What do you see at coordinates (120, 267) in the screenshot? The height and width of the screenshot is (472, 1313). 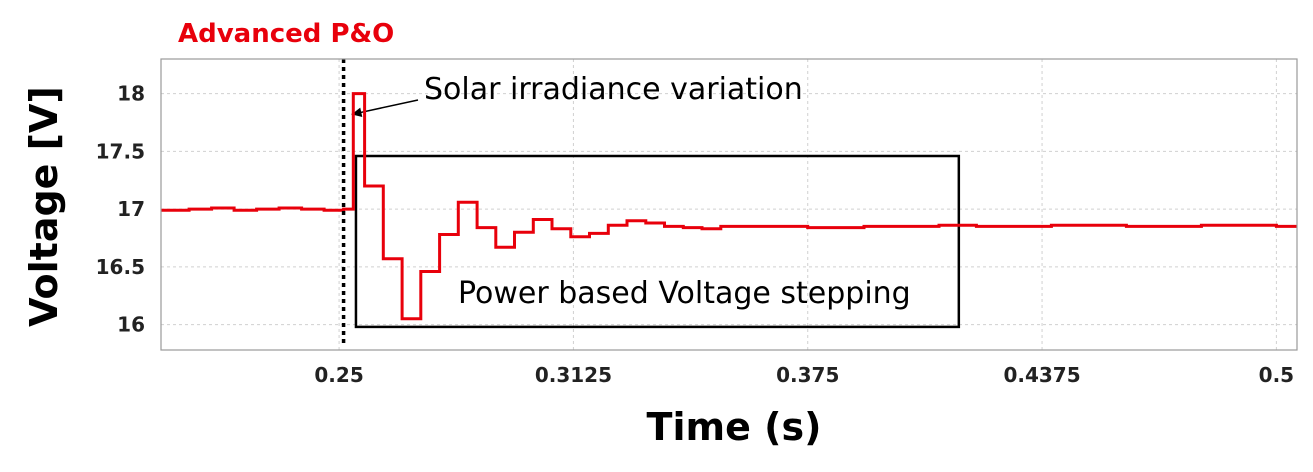 I see `y-tick-label: 16.5` at bounding box center [120, 267].